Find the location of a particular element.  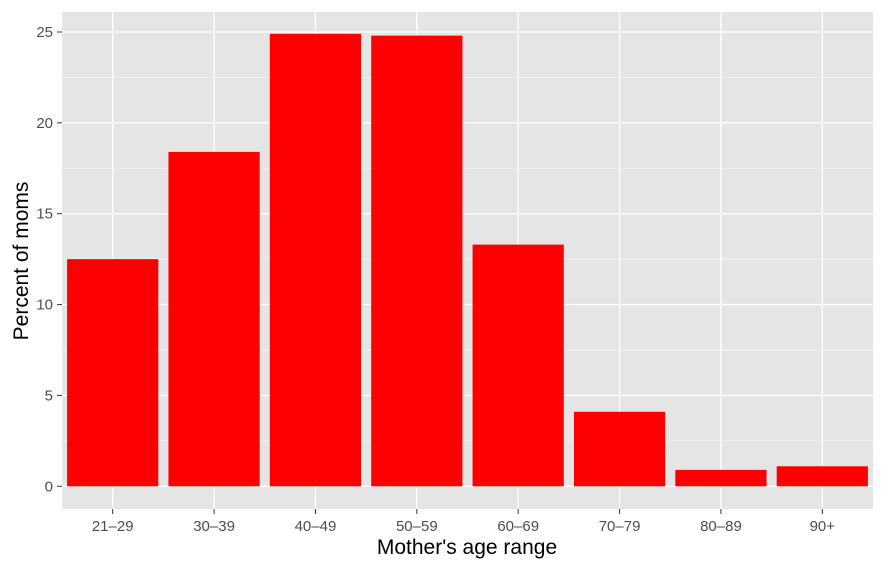

y-tick-label: 20 is located at coordinates (44, 123).